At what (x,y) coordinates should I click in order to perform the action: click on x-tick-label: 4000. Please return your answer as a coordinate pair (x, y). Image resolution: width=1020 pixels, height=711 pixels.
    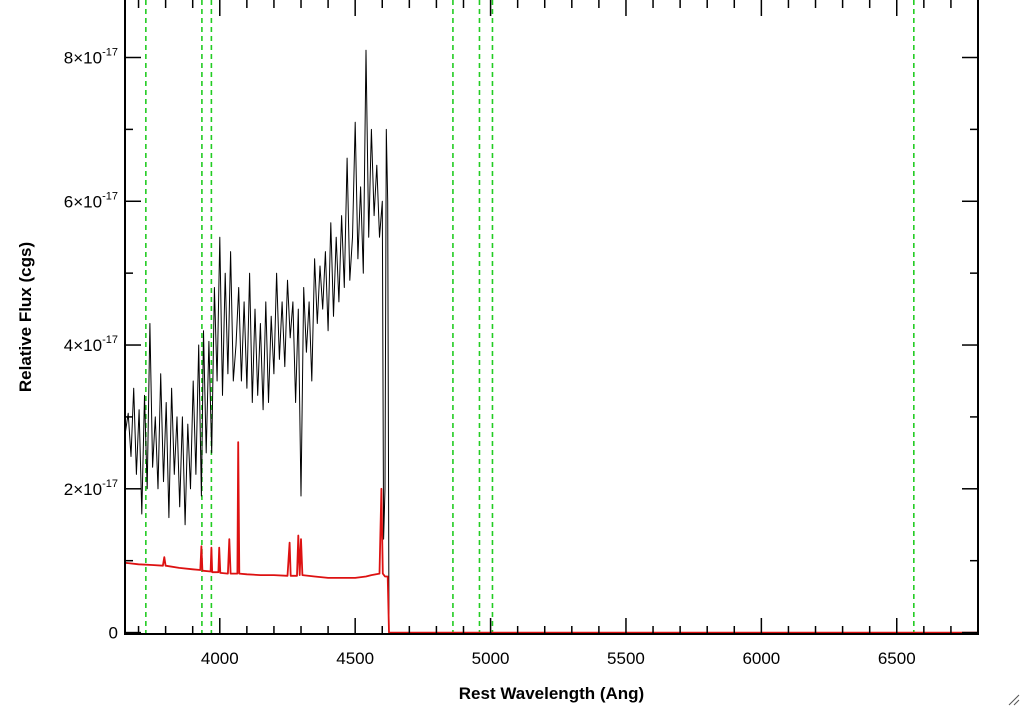
    Looking at the image, I should click on (220, 658).